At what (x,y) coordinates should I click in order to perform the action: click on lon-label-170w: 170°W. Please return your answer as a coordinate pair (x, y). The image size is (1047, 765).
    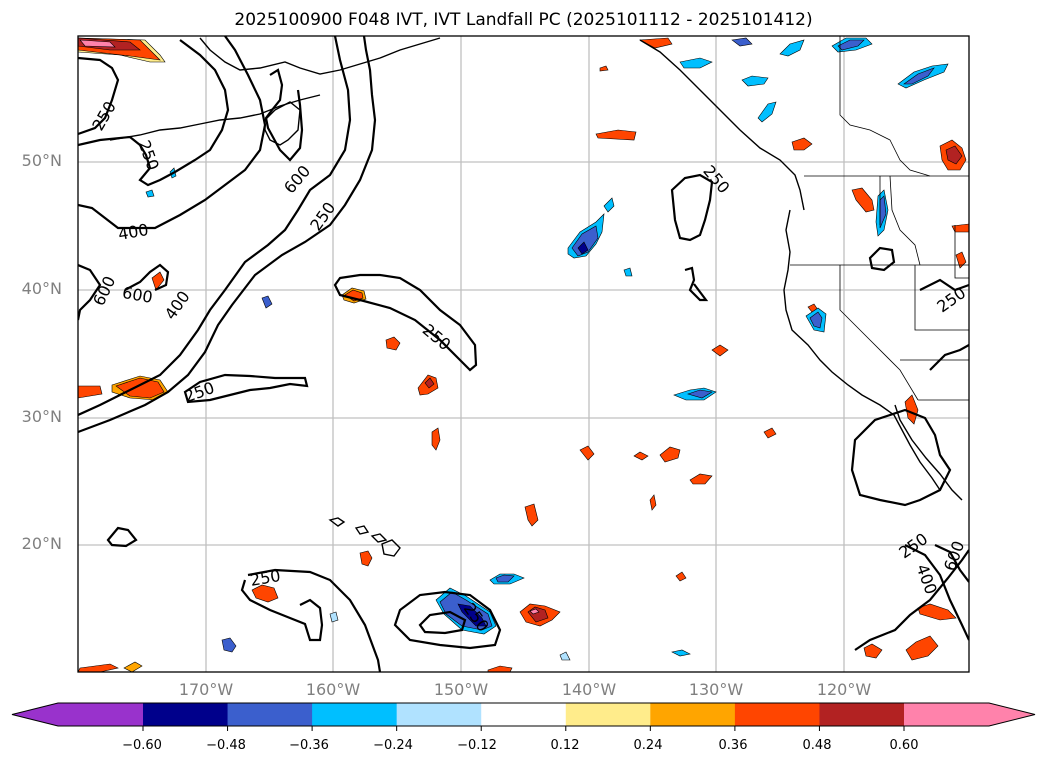
    Looking at the image, I should click on (206, 689).